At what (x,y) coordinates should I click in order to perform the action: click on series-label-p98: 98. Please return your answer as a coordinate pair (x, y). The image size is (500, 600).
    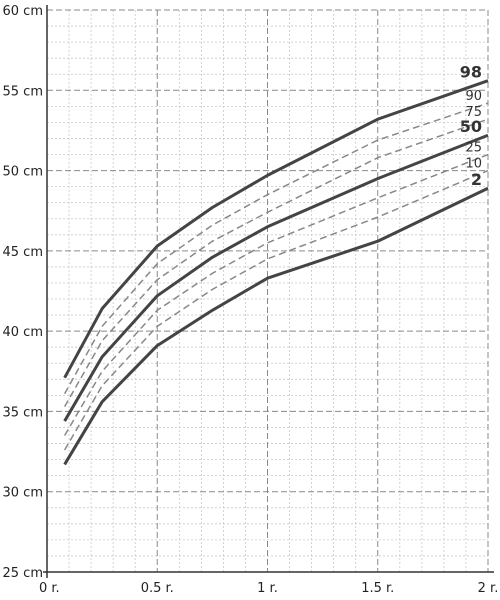
    Looking at the image, I should click on (471, 72).